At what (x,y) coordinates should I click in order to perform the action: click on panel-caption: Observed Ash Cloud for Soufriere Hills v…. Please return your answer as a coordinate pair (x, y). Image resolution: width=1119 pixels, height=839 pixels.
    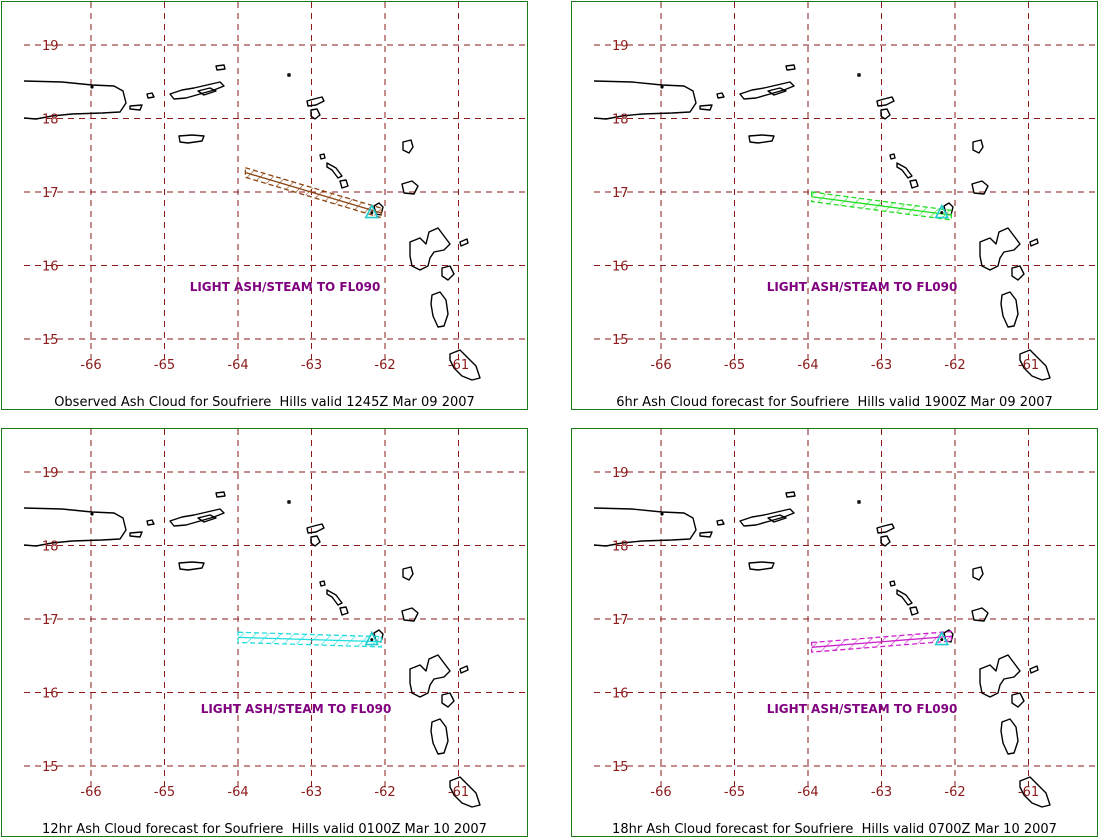
    Looking at the image, I should click on (264, 402).